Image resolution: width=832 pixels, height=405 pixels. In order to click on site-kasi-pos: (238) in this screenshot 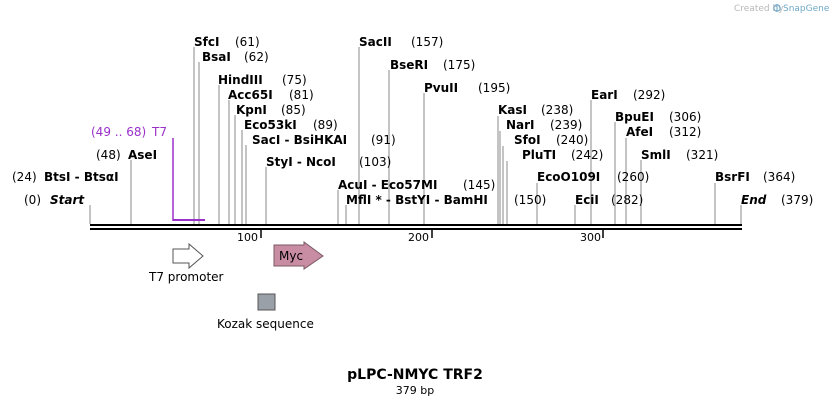, I will do `click(557, 110)`.